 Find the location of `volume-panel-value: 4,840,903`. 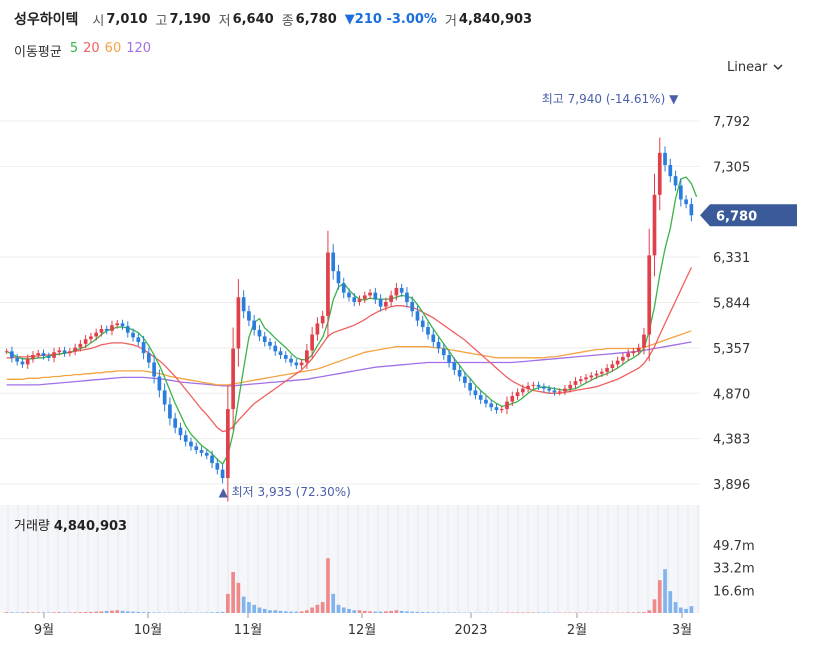

volume-panel-value: 4,840,903 is located at coordinates (90, 526).